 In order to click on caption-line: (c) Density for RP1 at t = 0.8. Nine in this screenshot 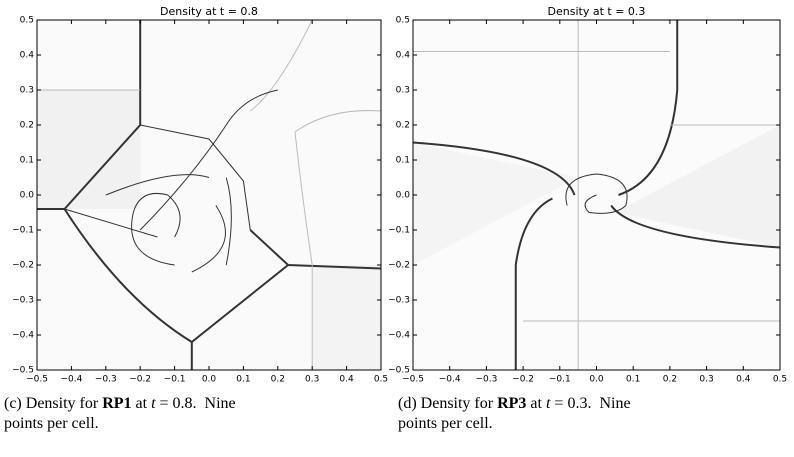, I will do `click(120, 403)`.